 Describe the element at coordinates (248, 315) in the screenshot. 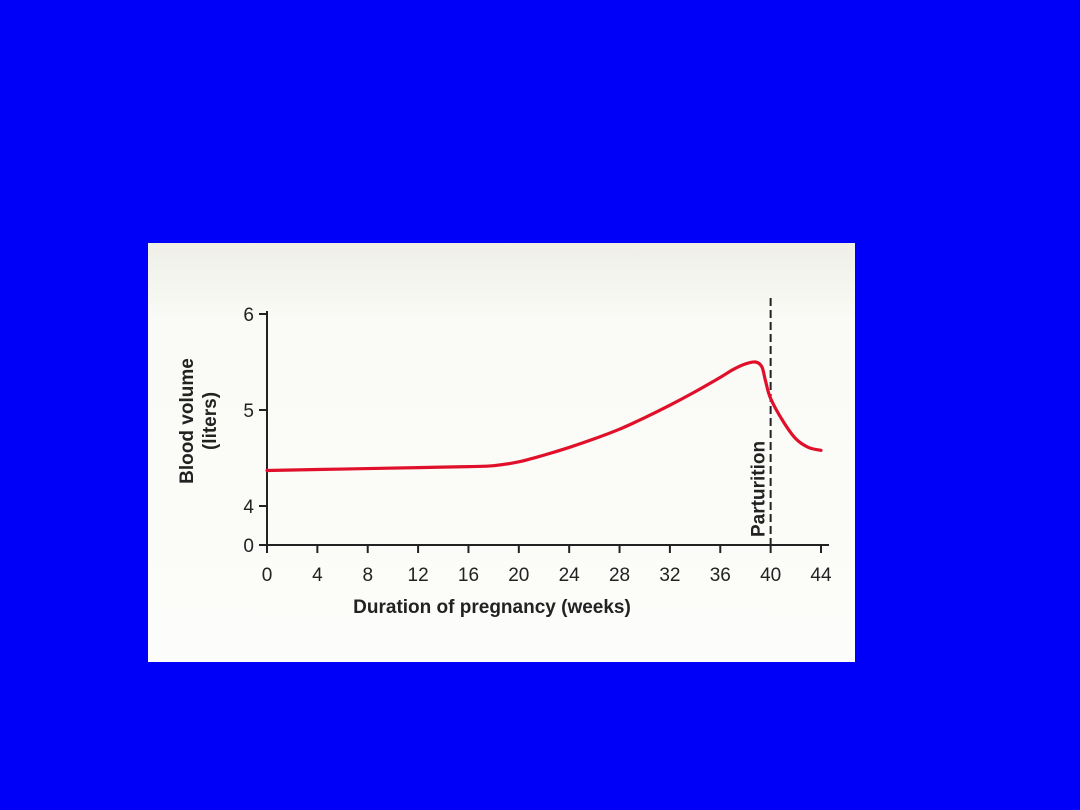

I see `y-tick-label: 6` at that location.